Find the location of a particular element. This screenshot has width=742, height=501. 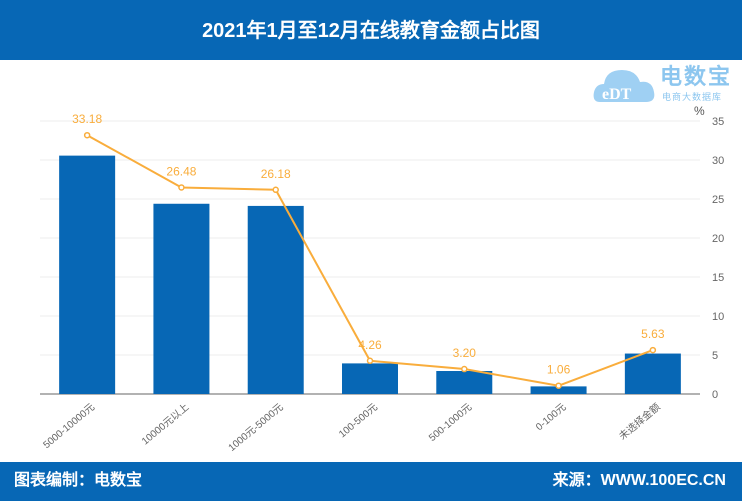

x-tick-label: 10000元以上 is located at coordinates (165, 424).